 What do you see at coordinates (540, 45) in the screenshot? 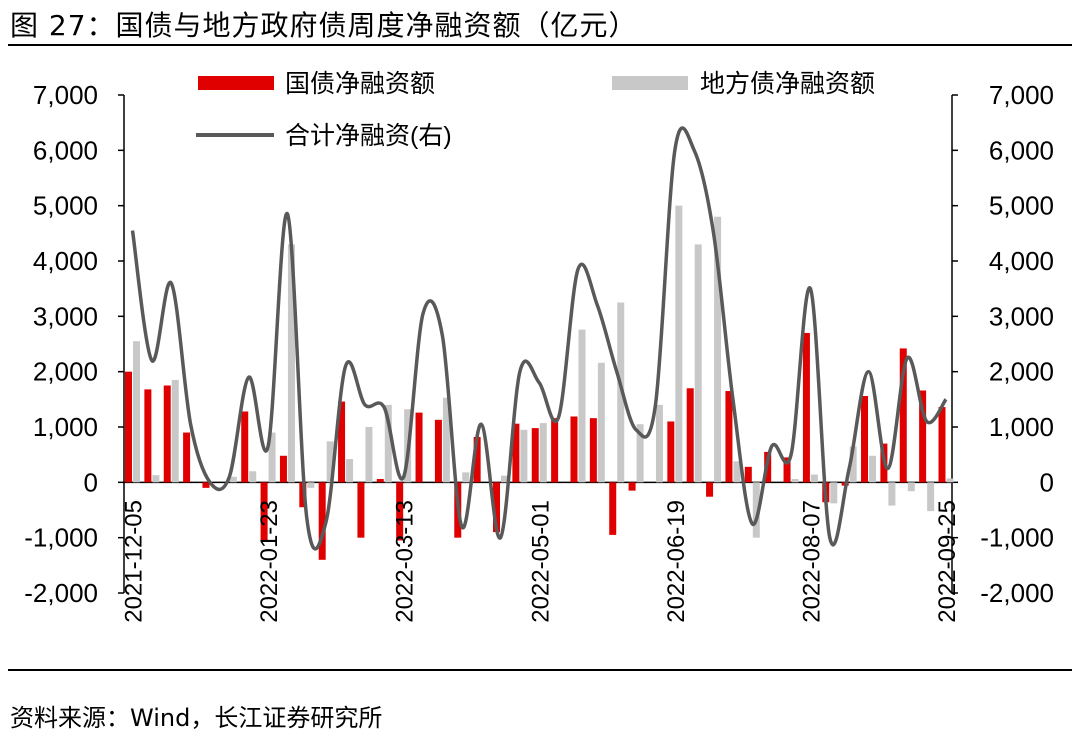
I see `title-divider` at bounding box center [540, 45].